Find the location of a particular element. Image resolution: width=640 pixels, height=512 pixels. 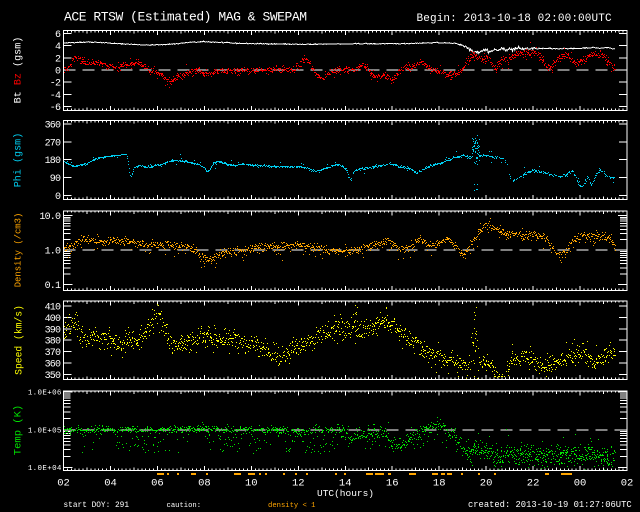

svg-text: 2 is located at coordinates (58, 59).